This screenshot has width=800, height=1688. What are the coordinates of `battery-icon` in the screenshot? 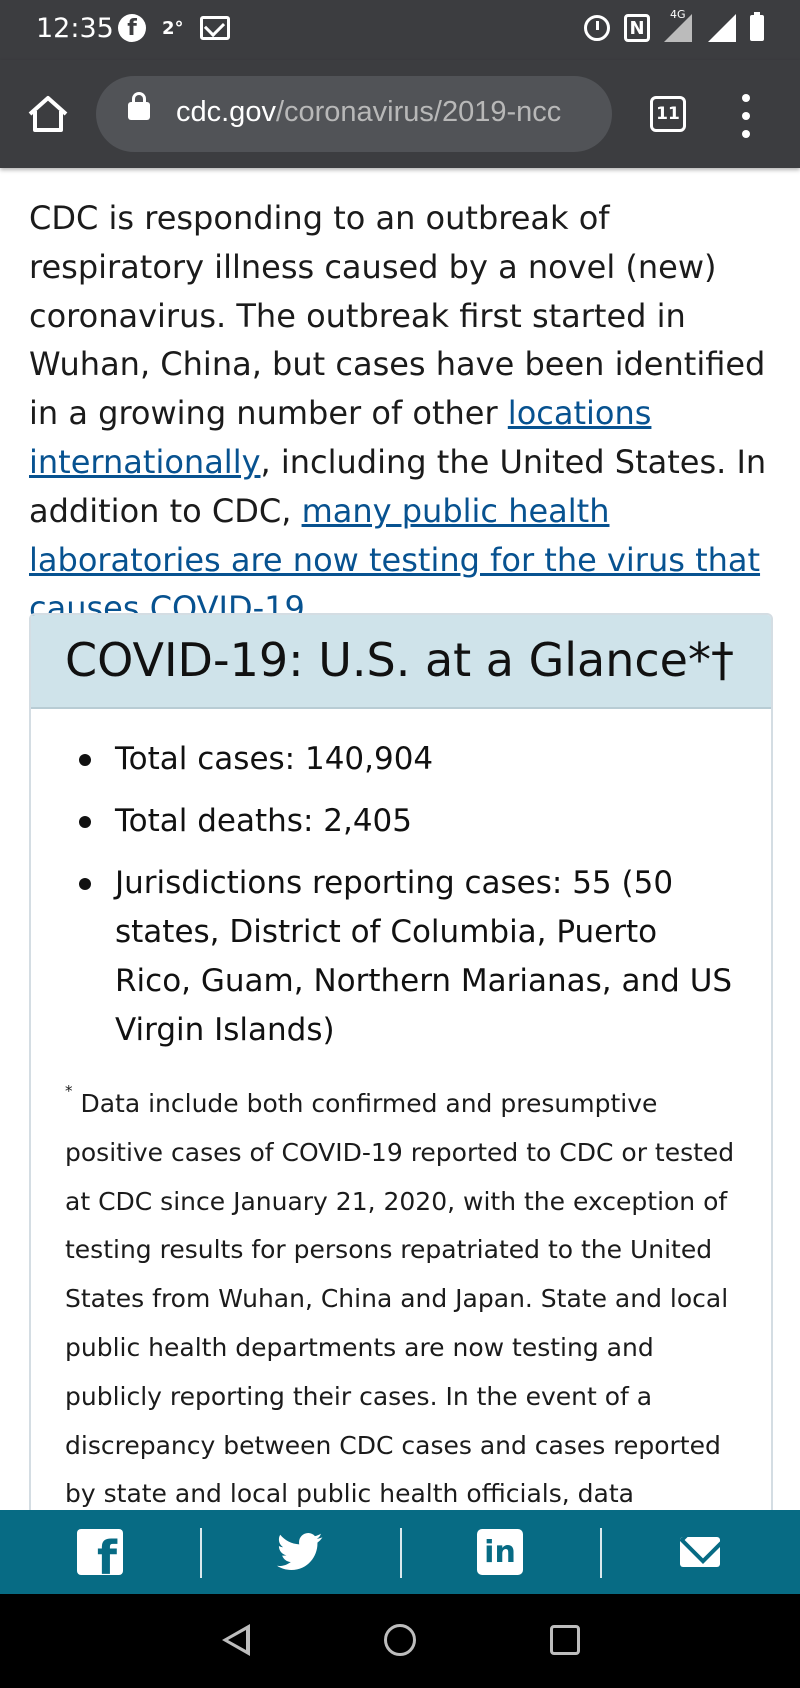 It's located at (757, 26).